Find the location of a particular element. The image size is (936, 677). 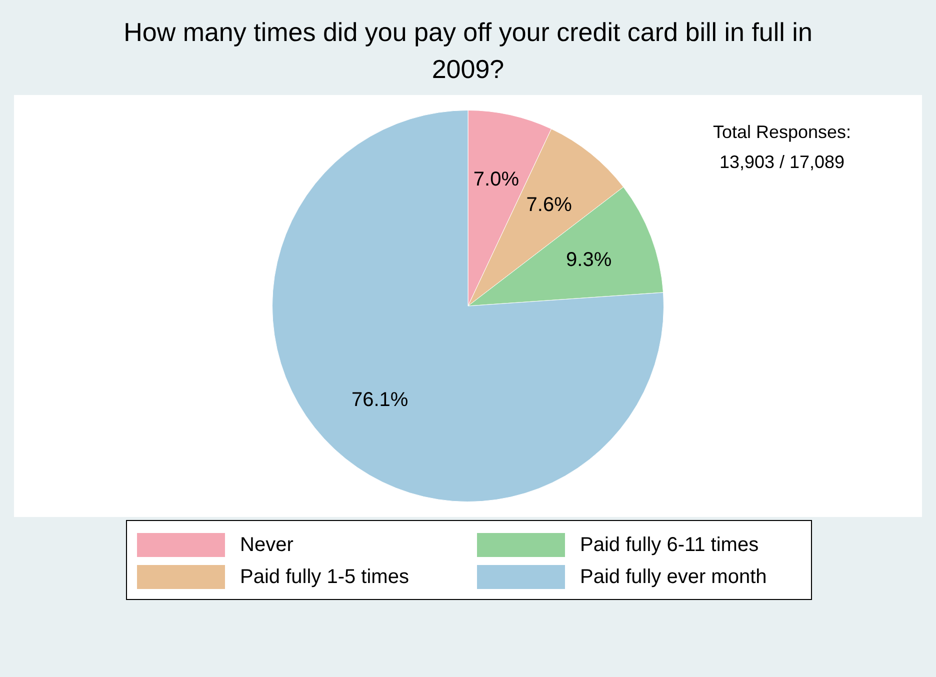

legend-label: Paid fully 6-11 times is located at coordinates (669, 545).